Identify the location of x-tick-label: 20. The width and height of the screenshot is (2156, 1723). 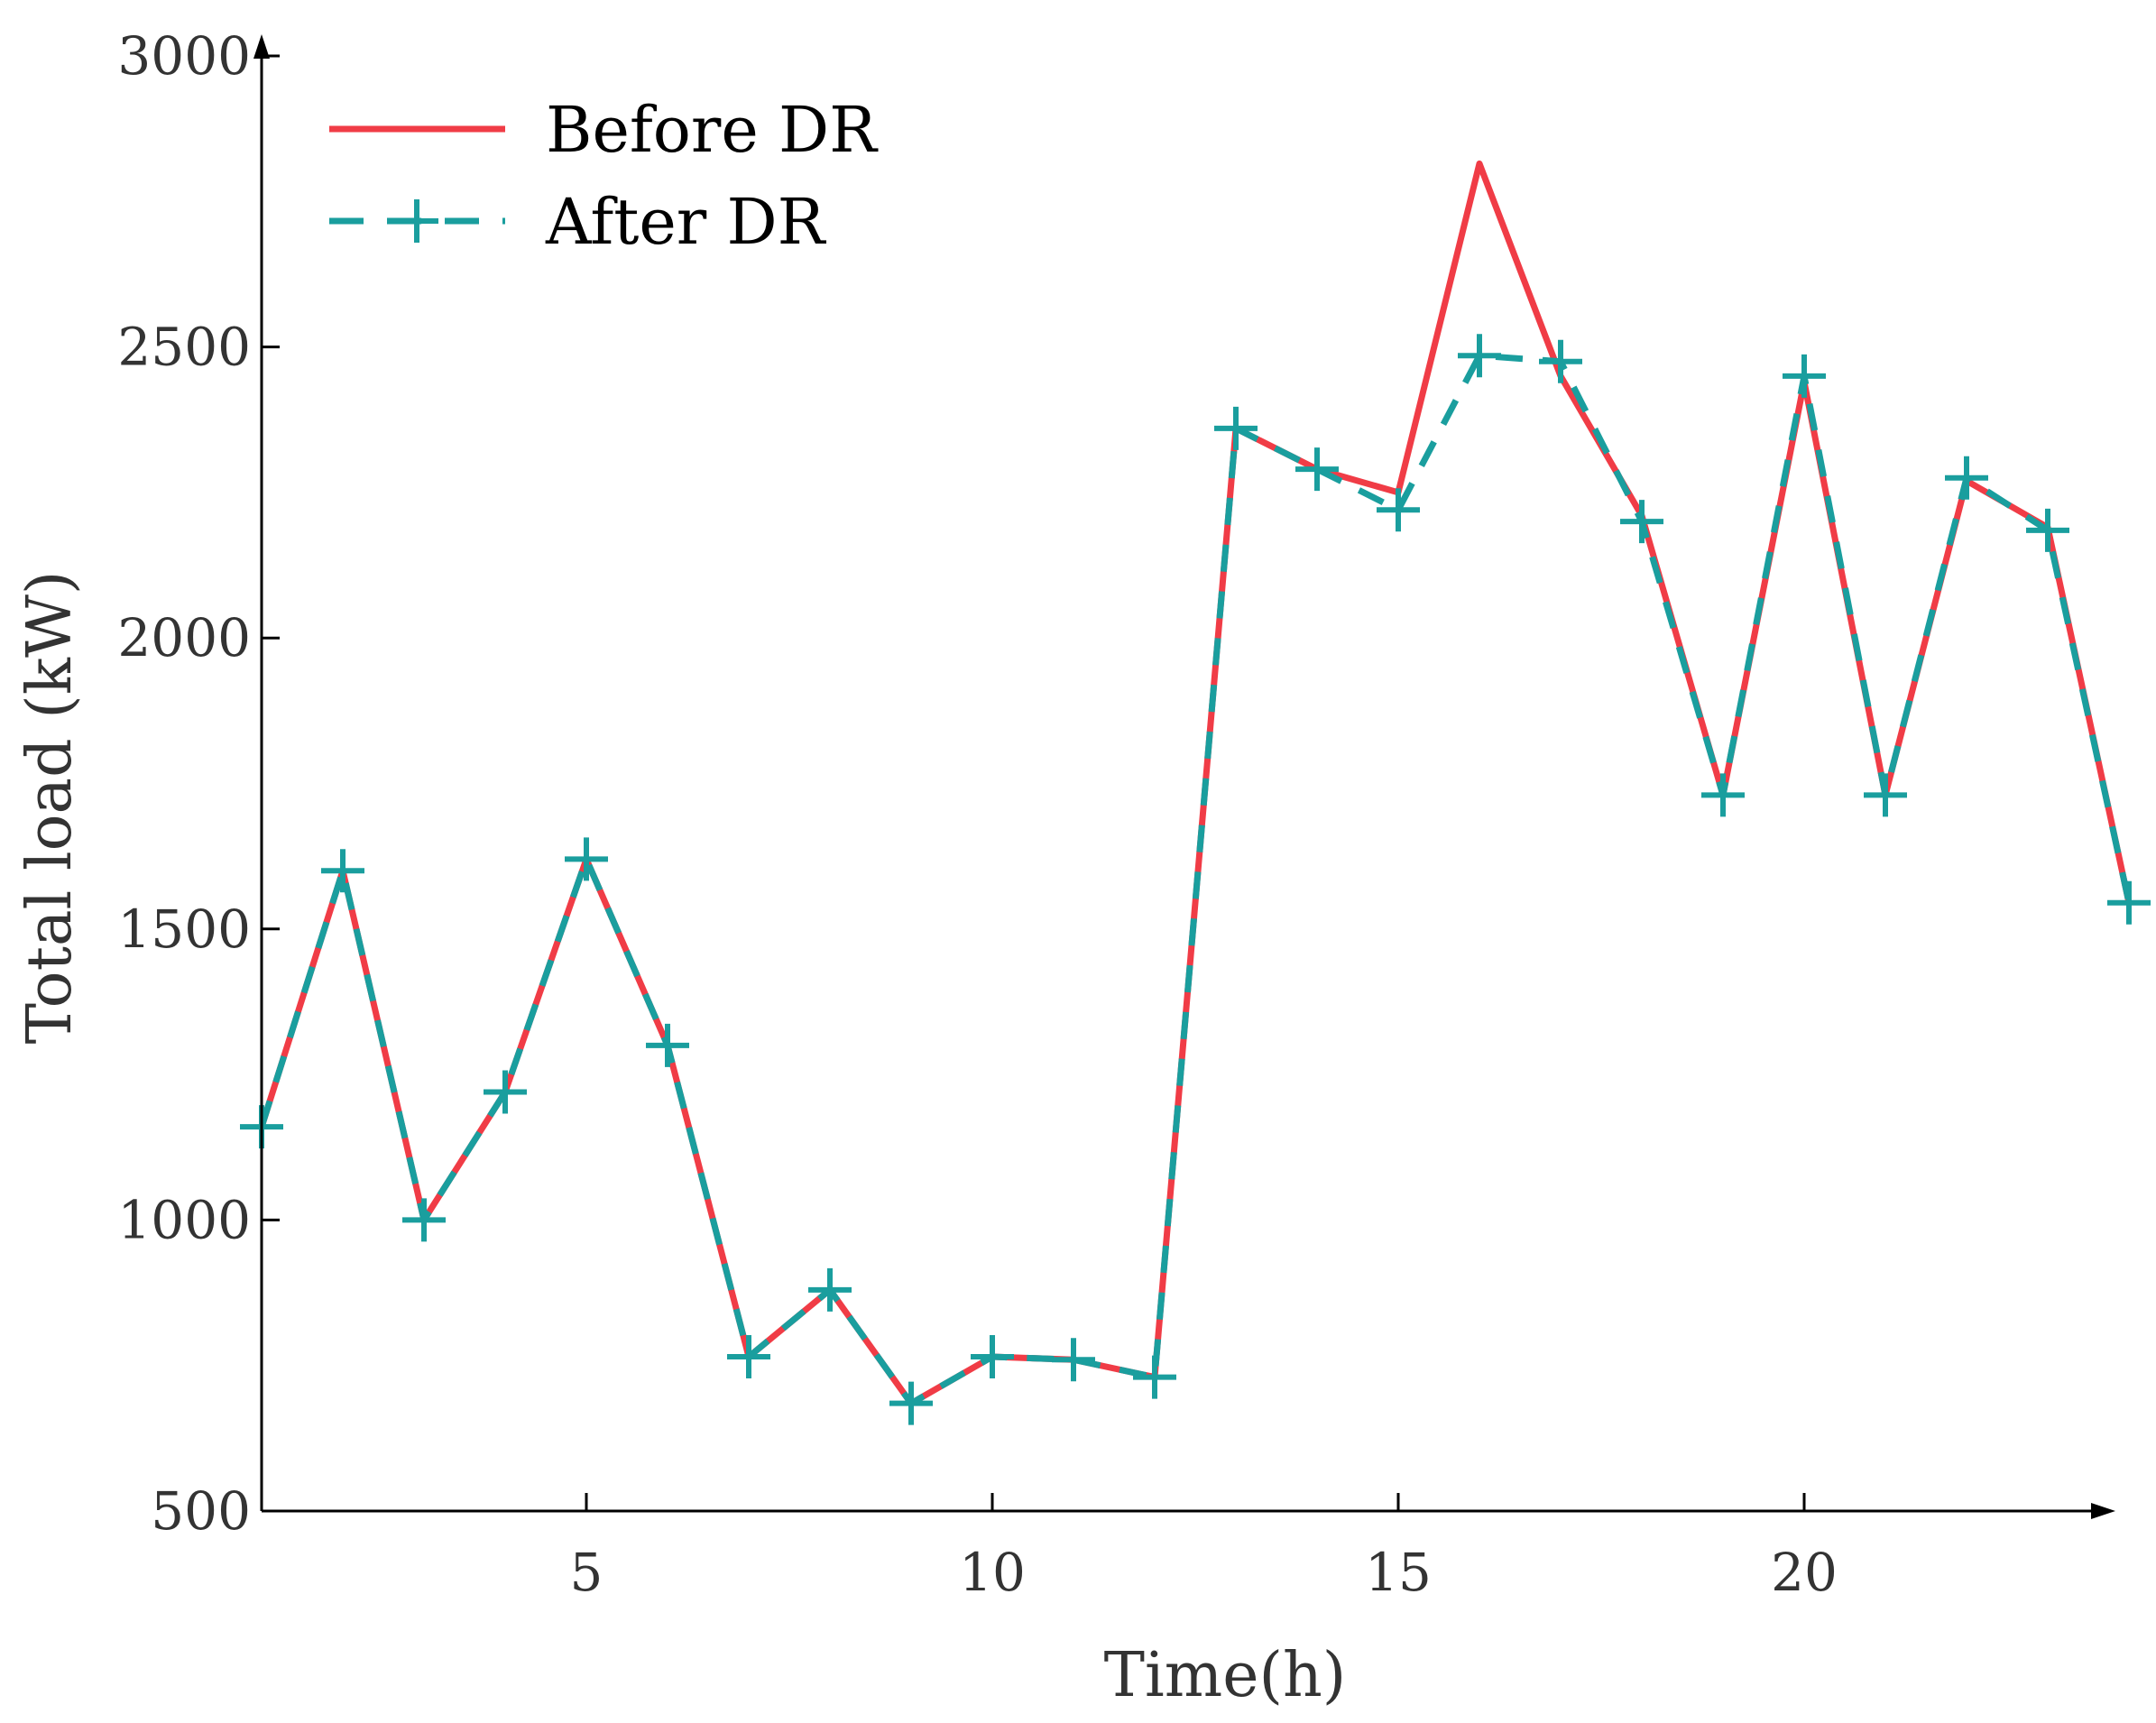
(1804, 1572).